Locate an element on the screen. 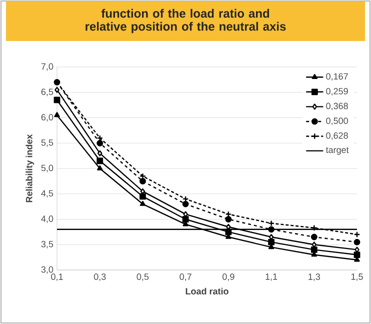 This screenshot has width=371, height=324. legend-label: 0,259 is located at coordinates (337, 92).